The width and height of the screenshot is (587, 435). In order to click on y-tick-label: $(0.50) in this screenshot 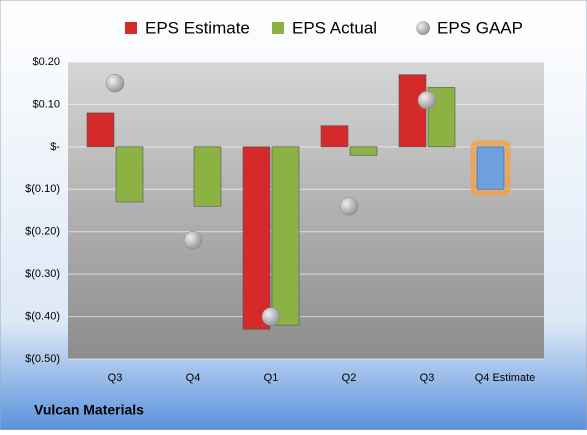, I will do `click(42, 359)`.